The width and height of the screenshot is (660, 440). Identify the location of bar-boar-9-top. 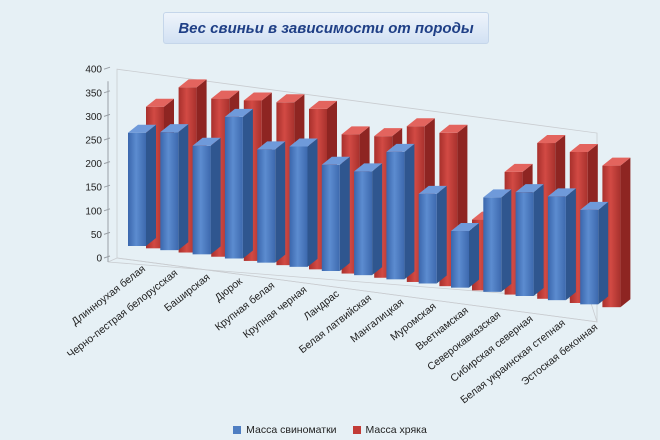
(453, 128).